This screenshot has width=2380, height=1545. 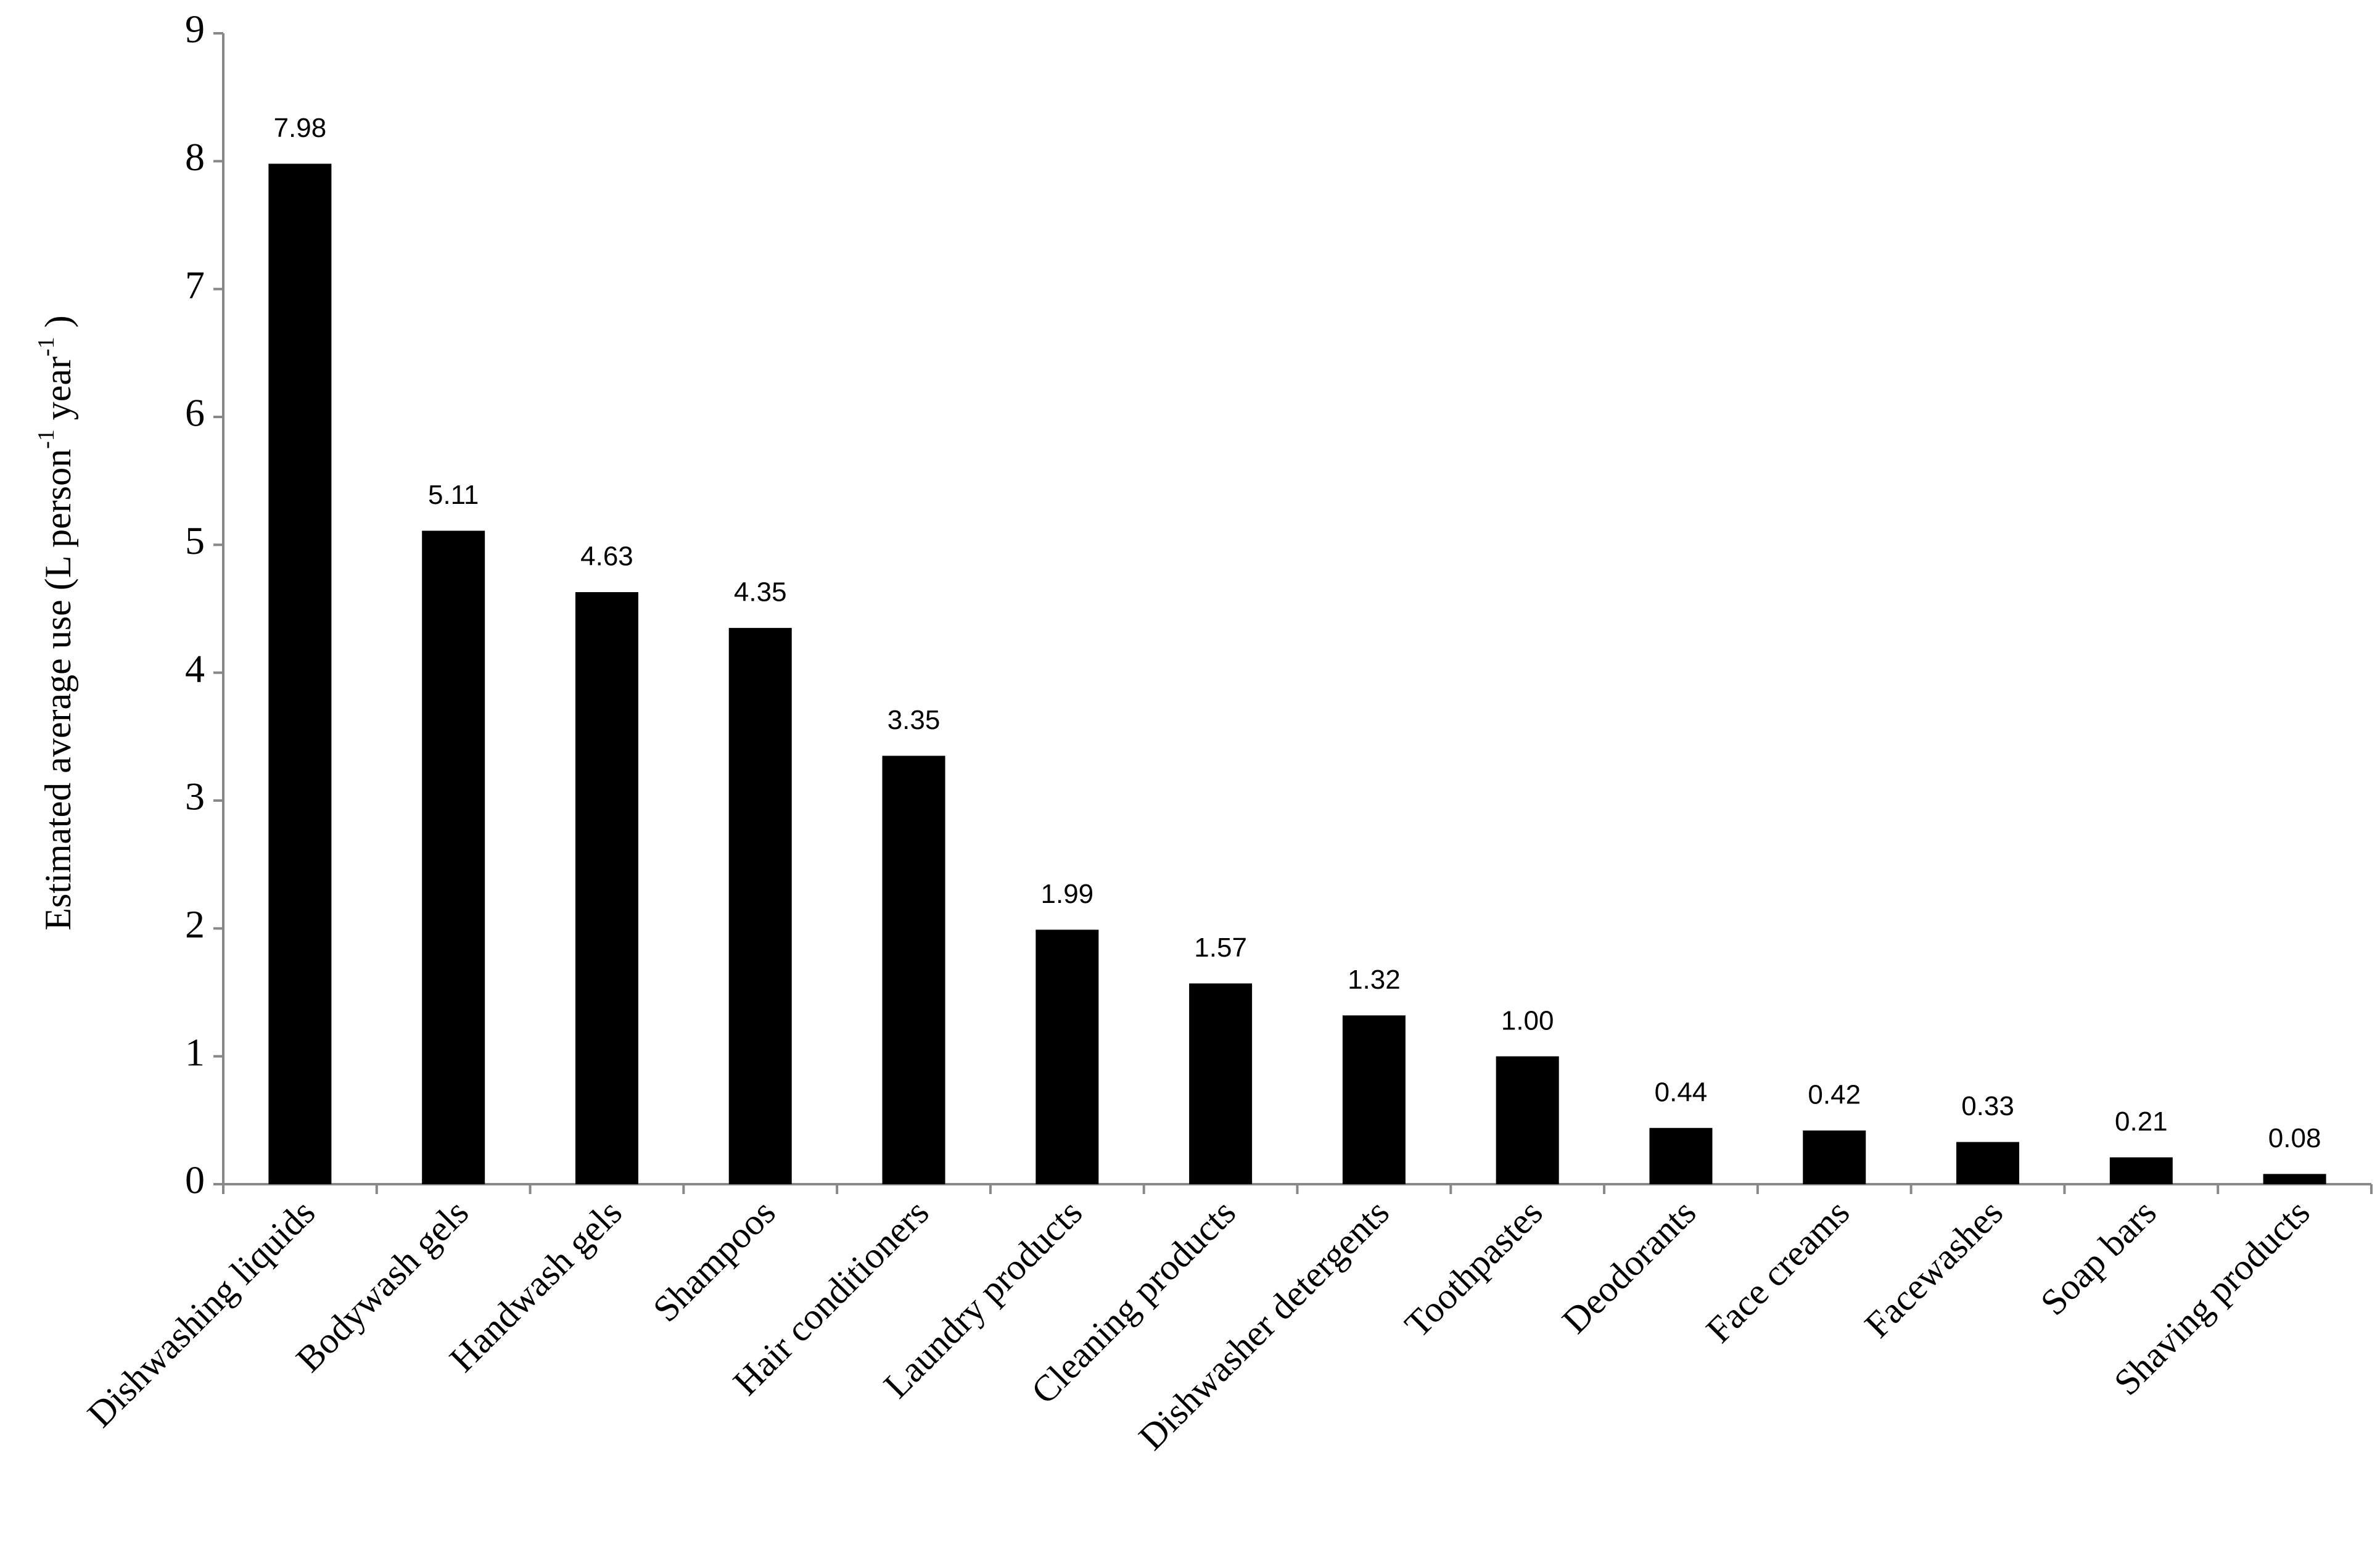 I want to click on y-tick-label: 3, so click(x=195, y=796).